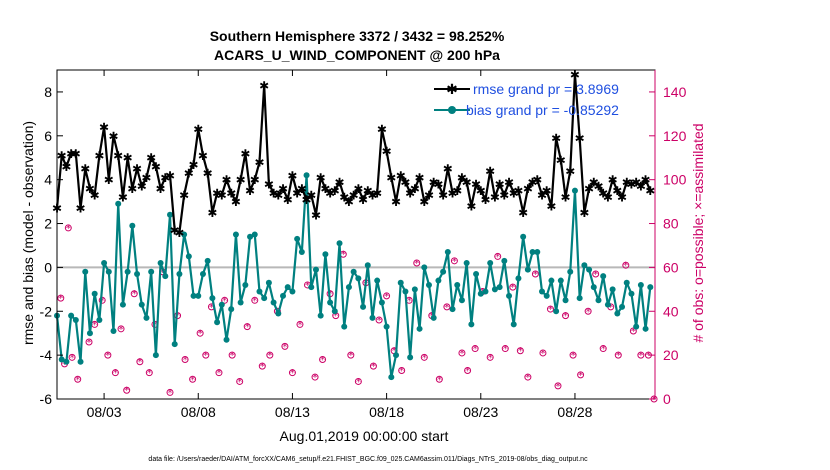 The image size is (830, 470). Describe the element at coordinates (28, 233) in the screenshot. I see `y-axis-label: rmse and bias (model - observation)` at that location.